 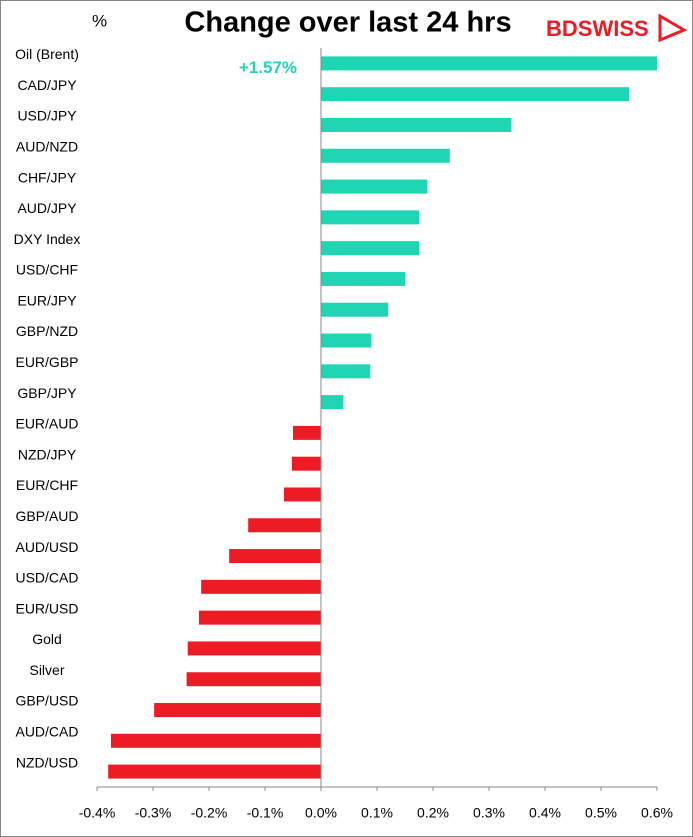 I want to click on x-tick-label: 0.4%, so click(x=545, y=813).